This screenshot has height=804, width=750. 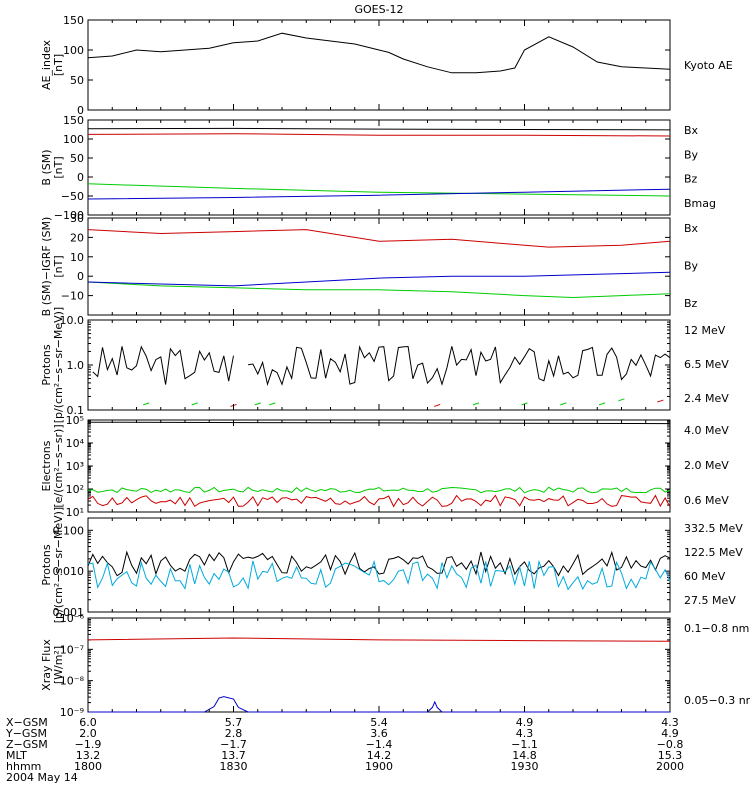 What do you see at coordinates (46, 64) in the screenshot?
I see `ylabel: AE_index` at bounding box center [46, 64].